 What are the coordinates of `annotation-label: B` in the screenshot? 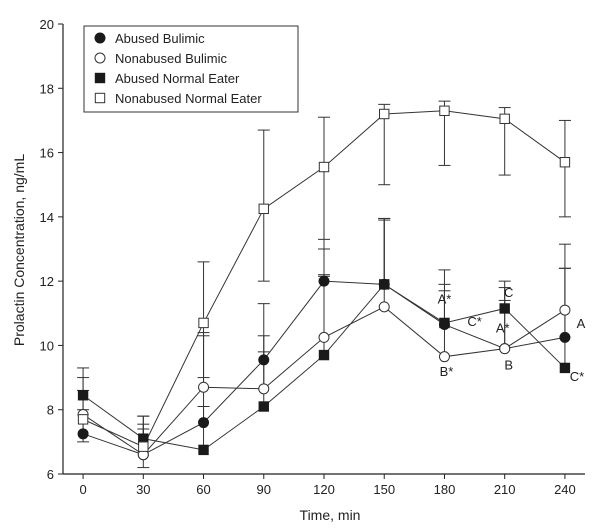 It's located at (508, 365).